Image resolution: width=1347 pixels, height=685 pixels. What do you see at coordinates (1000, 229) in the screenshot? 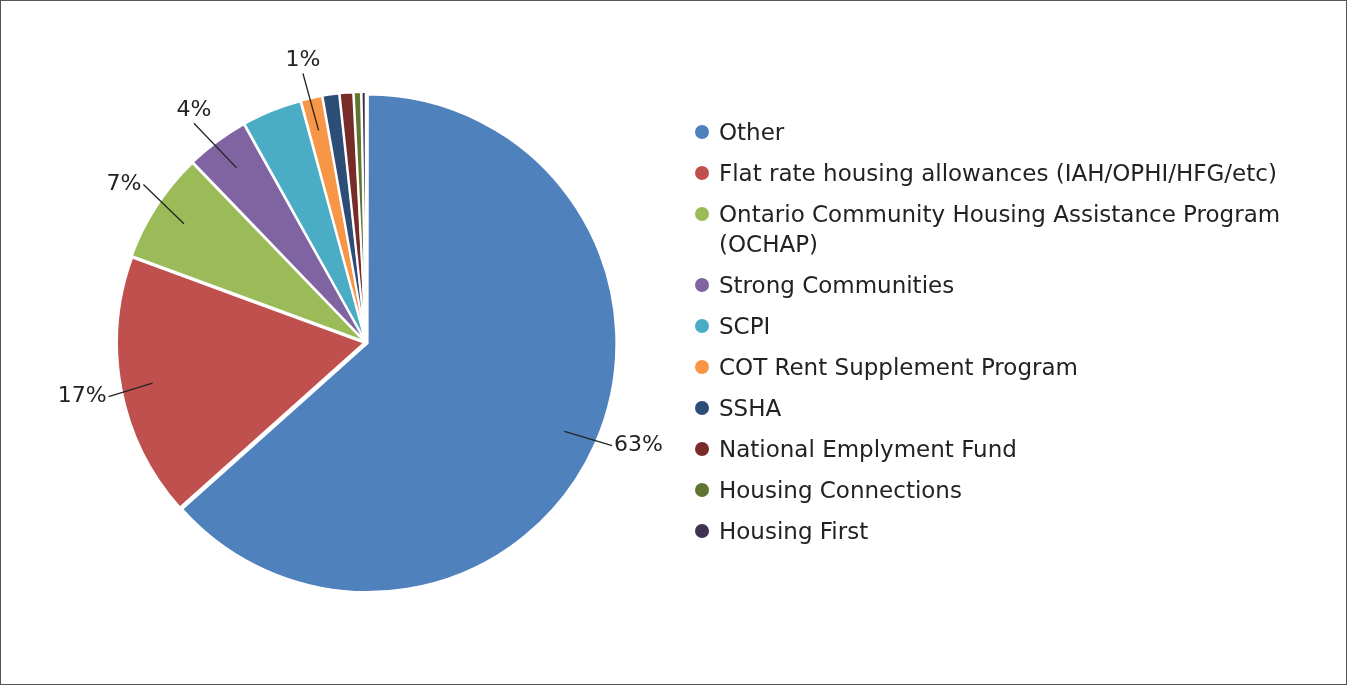
I see `legend-label: Ontario Community Housing Assistance Program (OCHAP)` at bounding box center [1000, 229].